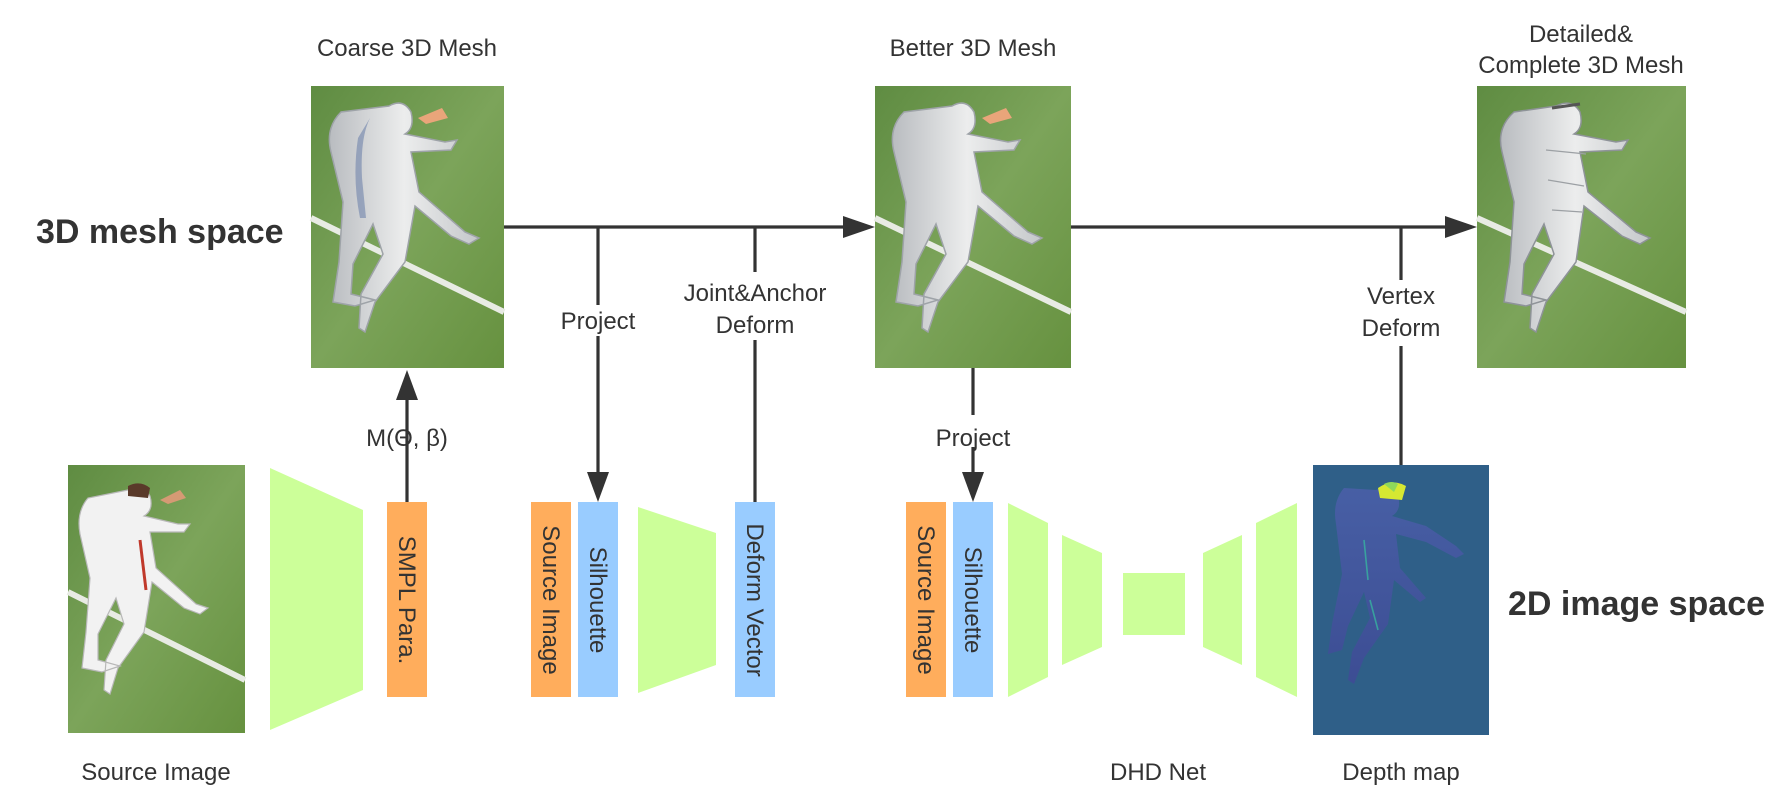  Describe the element at coordinates (407, 385) in the screenshot. I see `arrowhead-to-coarse-mesh` at that location.